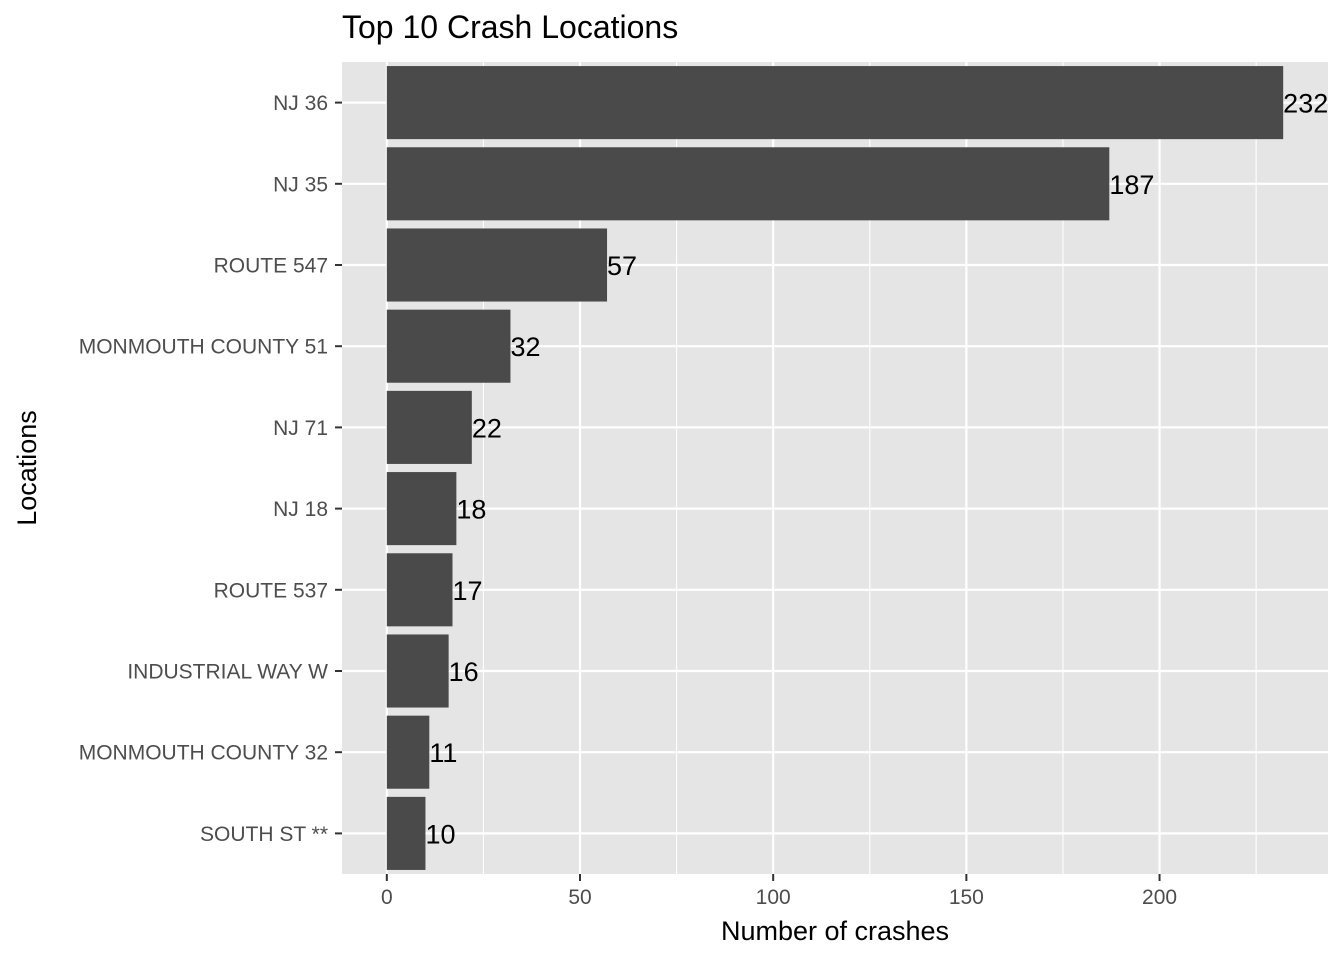  I want to click on data-label: 17, so click(468, 591).